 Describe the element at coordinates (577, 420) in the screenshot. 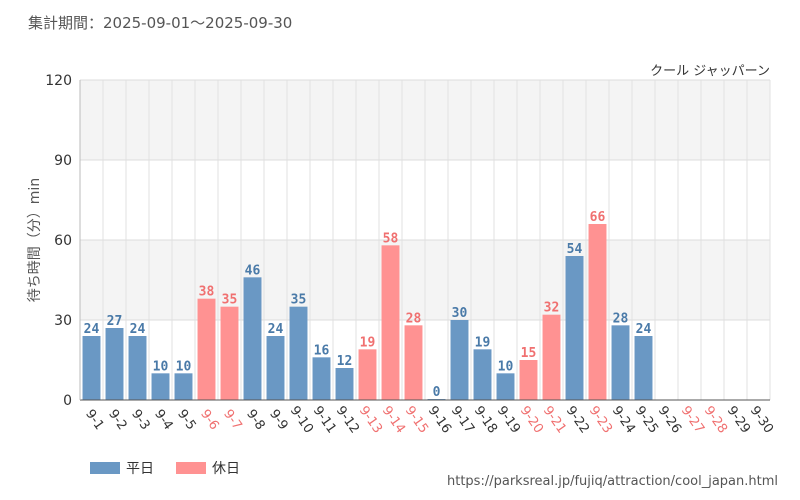

I see `x-tick-label-9-22: 9-22` at that location.